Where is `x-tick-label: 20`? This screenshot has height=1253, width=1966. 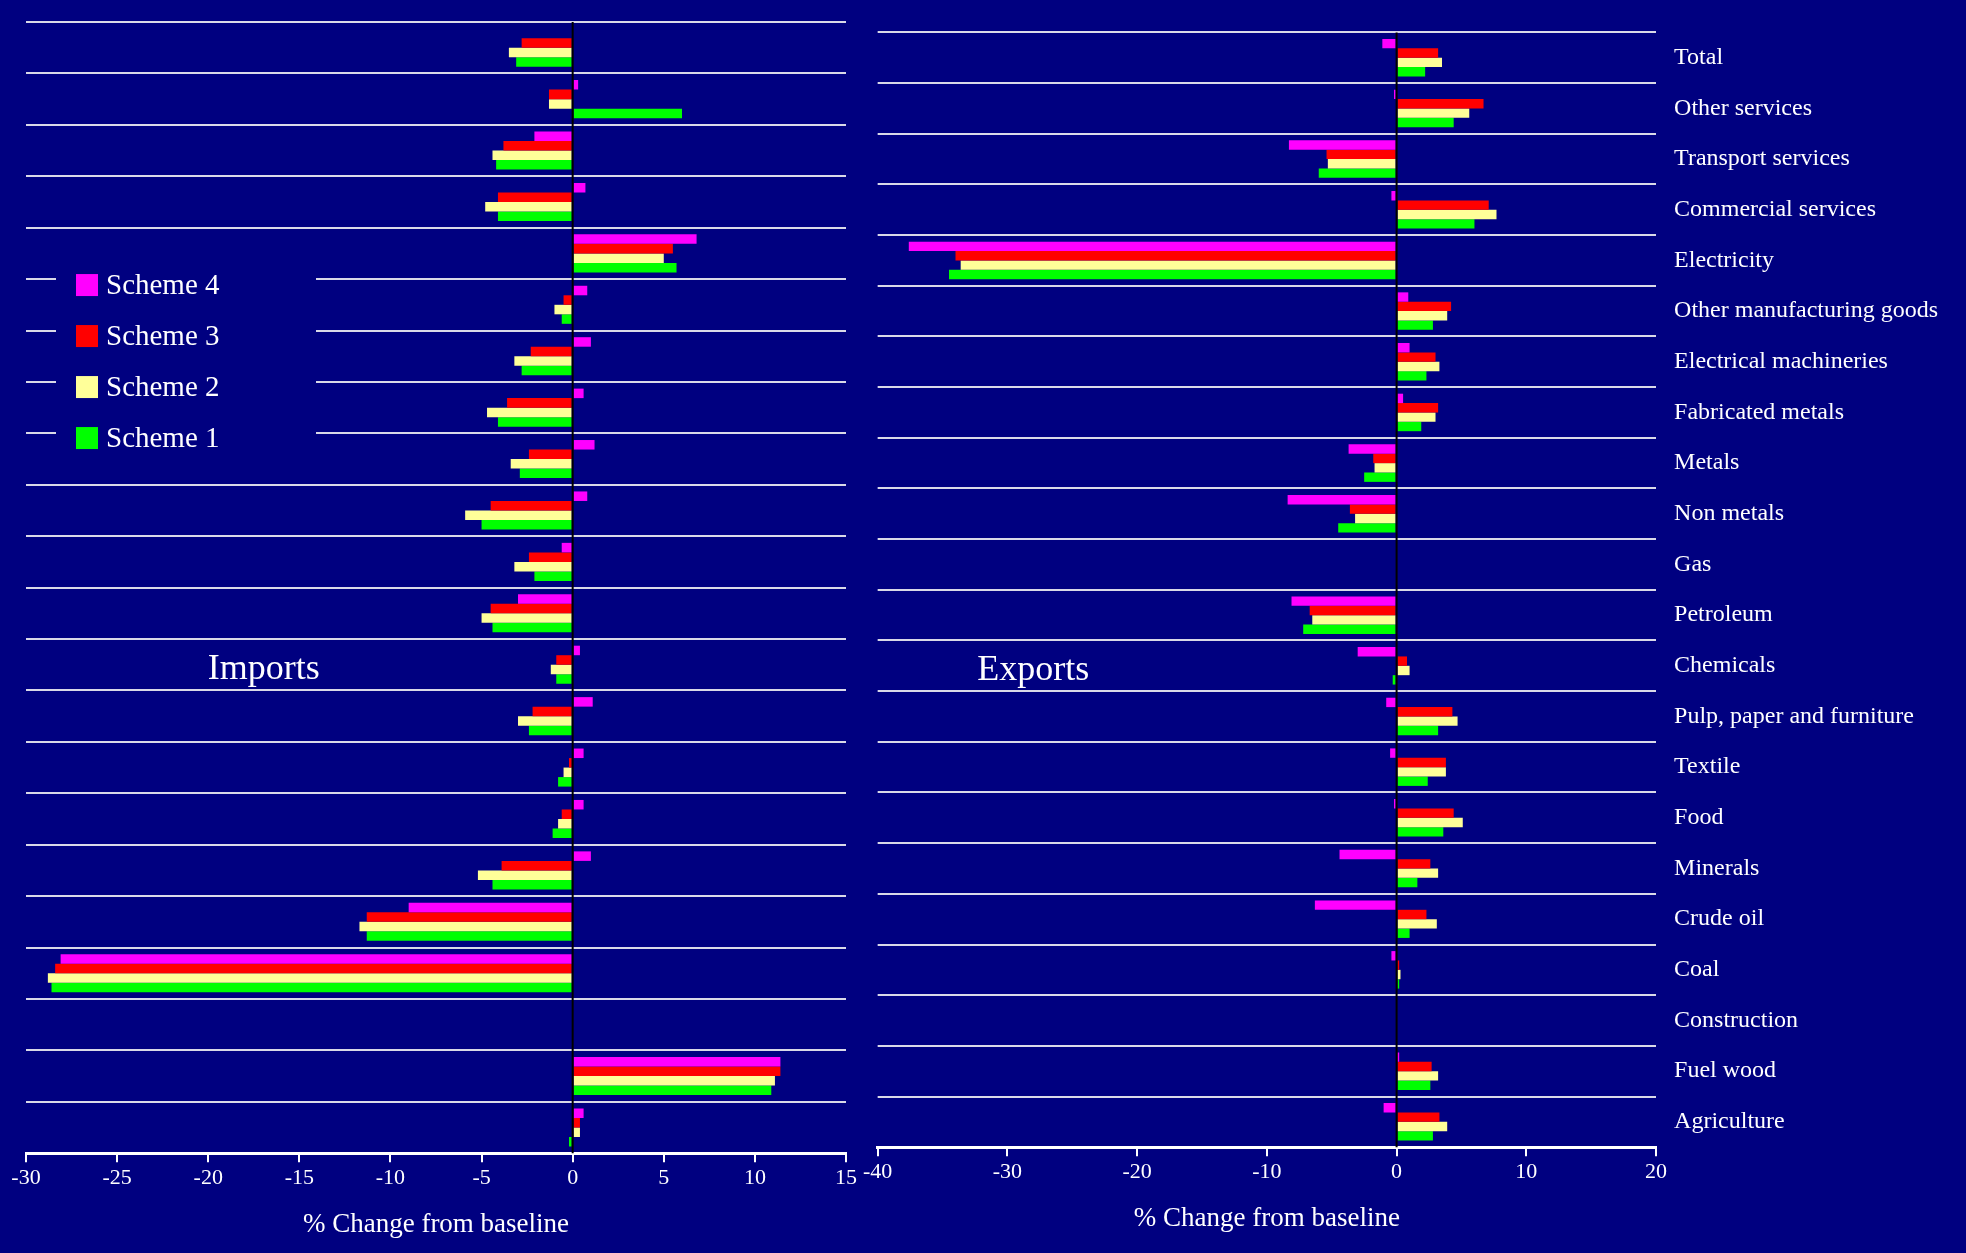 x-tick-label: 20 is located at coordinates (1656, 1171).